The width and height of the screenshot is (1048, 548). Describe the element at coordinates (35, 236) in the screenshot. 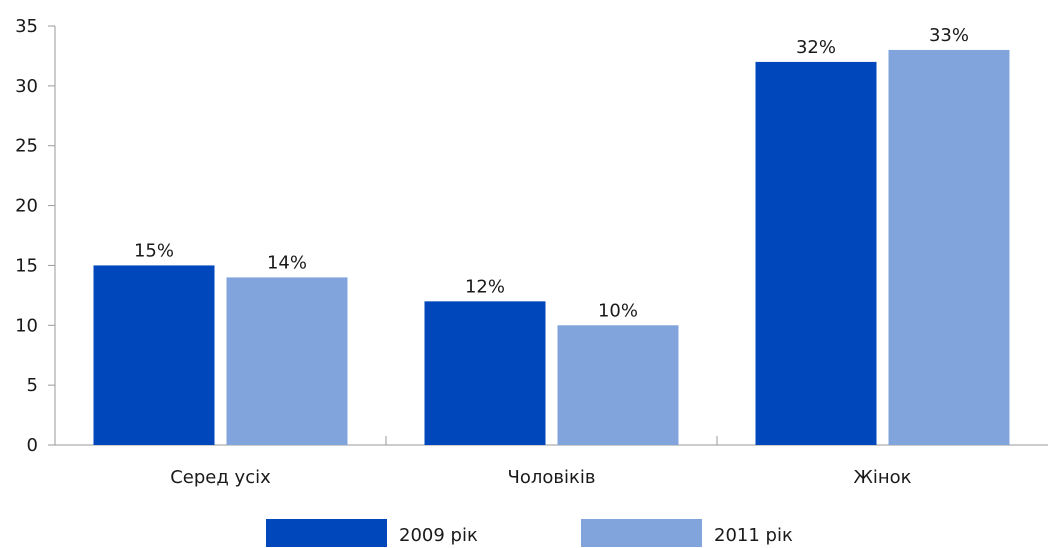

I see `y-axis: 0 5 10 15 20 25 30 35` at that location.